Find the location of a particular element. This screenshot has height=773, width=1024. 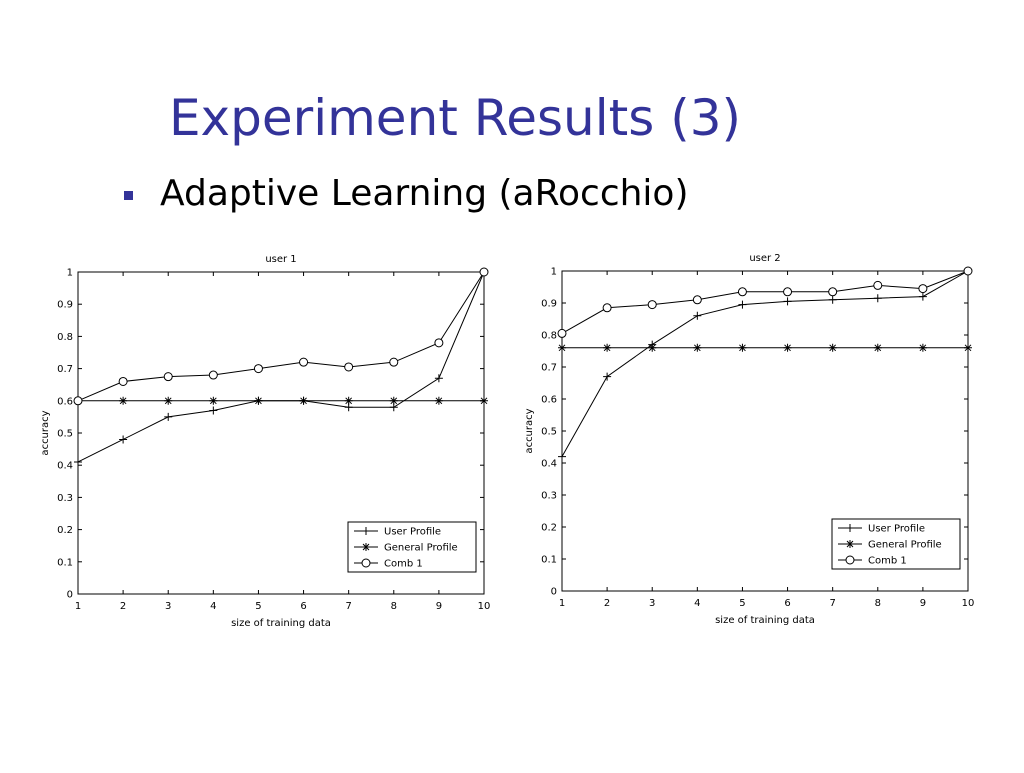

x-tick-label: 9 is located at coordinates (439, 606).